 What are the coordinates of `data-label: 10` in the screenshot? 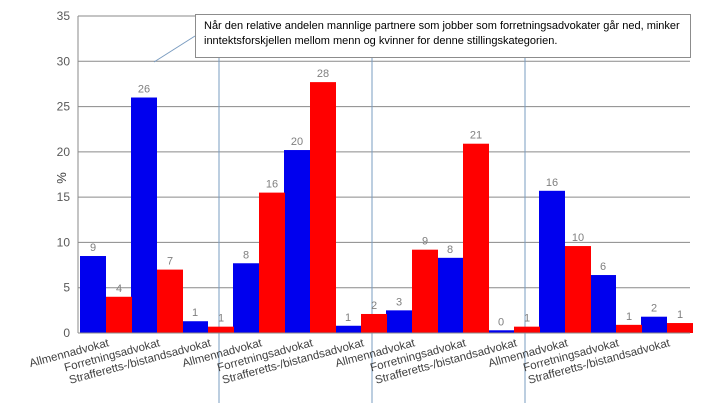 It's located at (578, 238).